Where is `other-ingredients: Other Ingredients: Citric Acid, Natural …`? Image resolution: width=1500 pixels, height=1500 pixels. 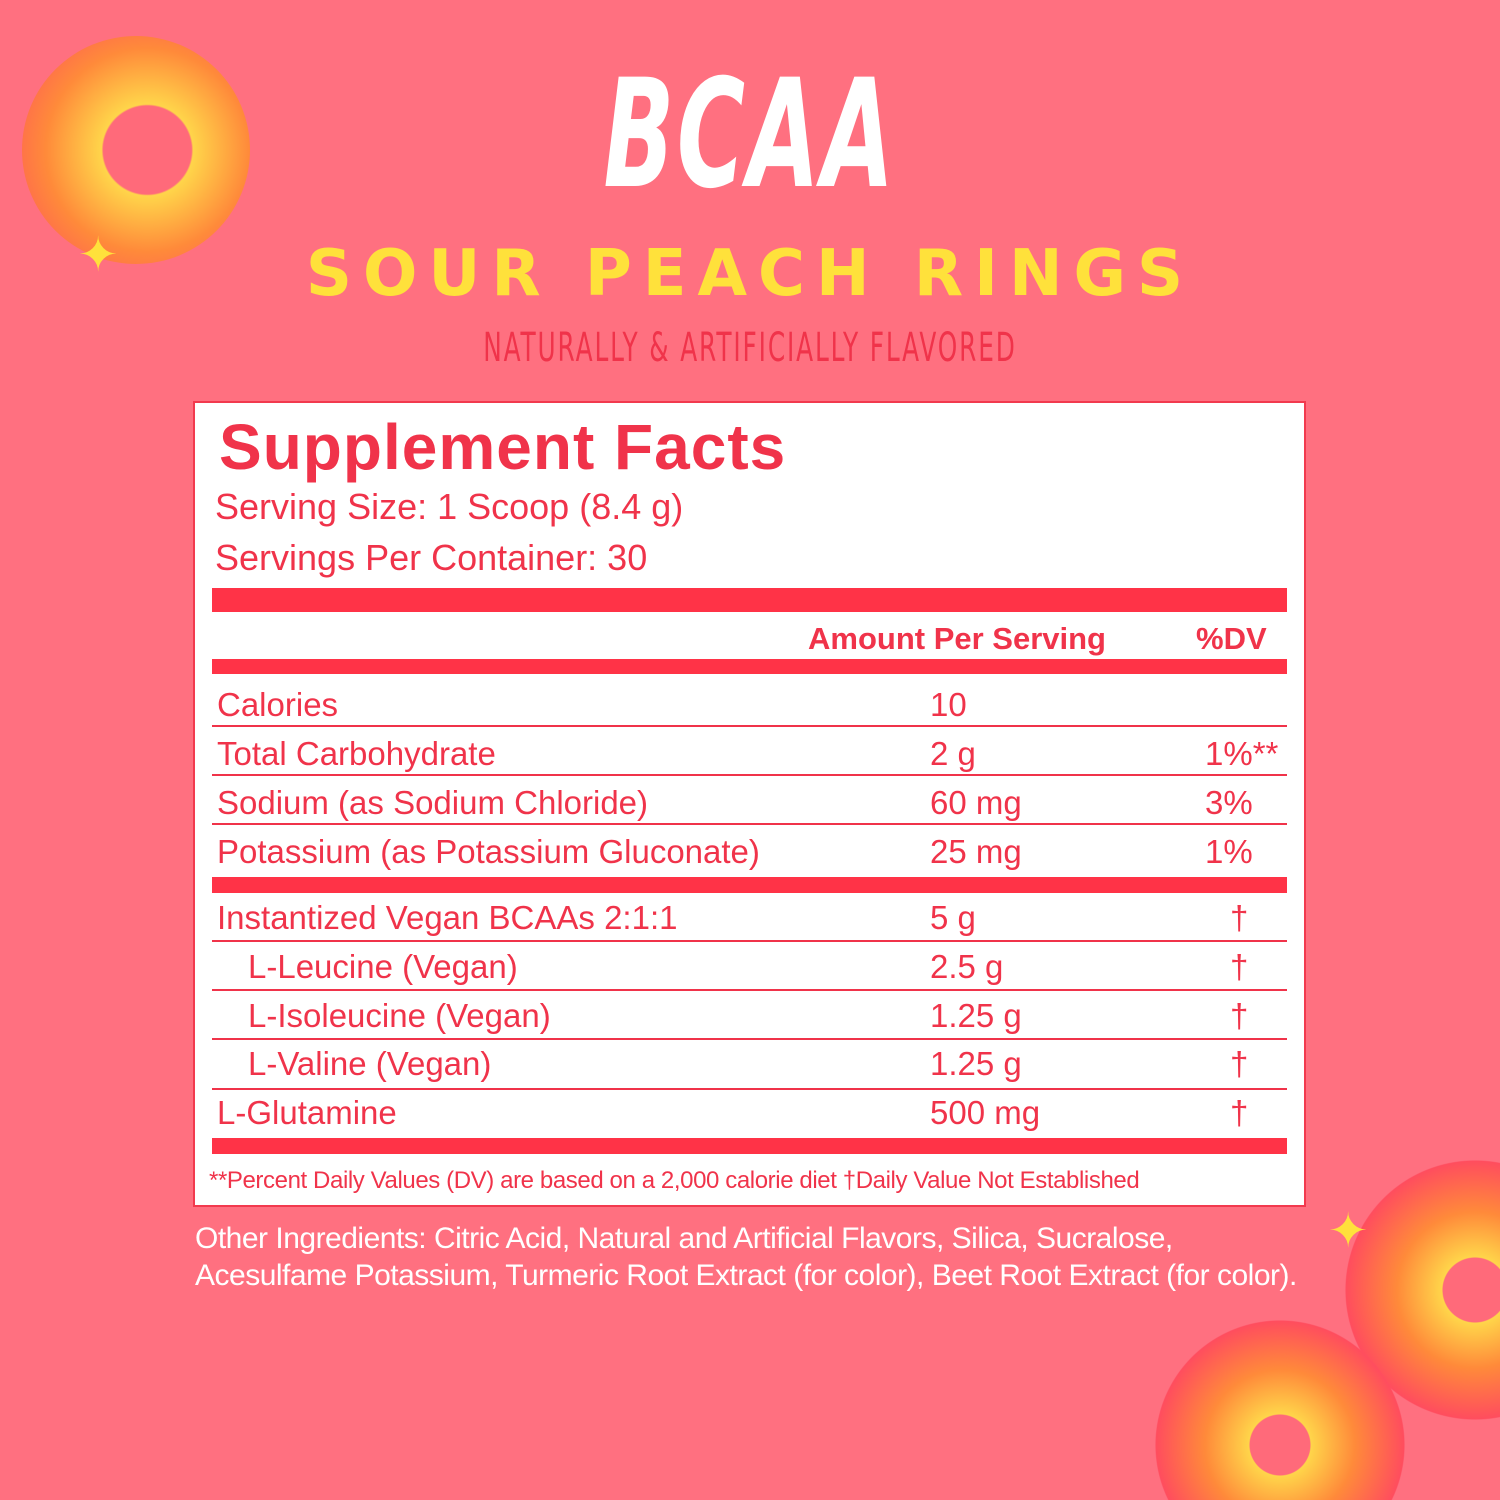
other-ingredients: Other Ingredients: Citric Acid, Natural … is located at coordinates (746, 1257).